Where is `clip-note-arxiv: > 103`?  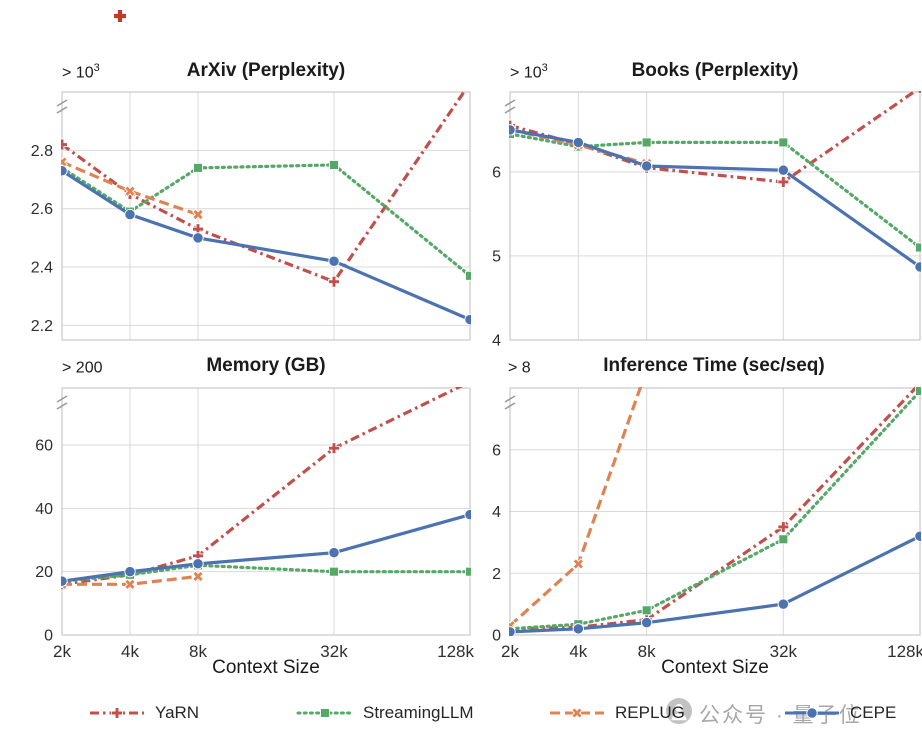
clip-note-arxiv: > 103 is located at coordinates (81, 72).